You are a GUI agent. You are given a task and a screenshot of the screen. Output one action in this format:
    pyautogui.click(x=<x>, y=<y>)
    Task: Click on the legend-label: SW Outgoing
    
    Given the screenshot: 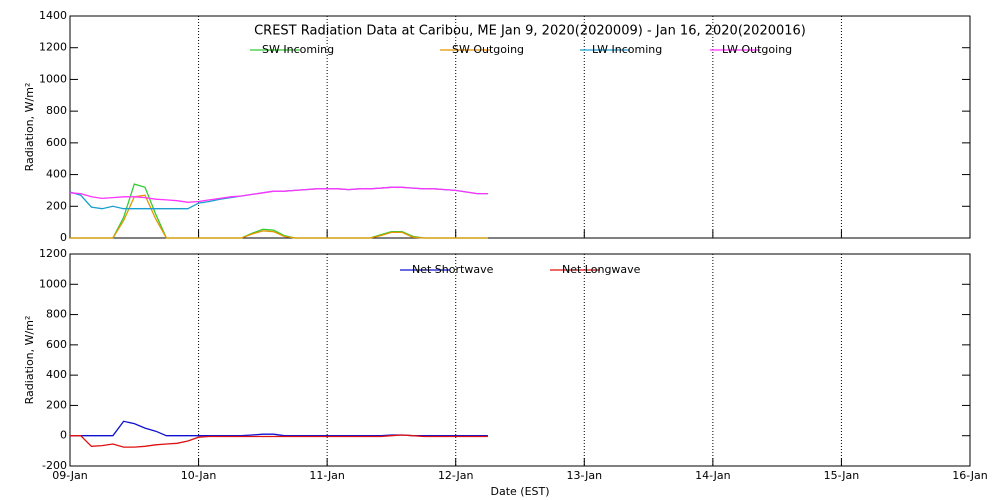 What is the action you would take?
    pyautogui.click(x=488, y=49)
    